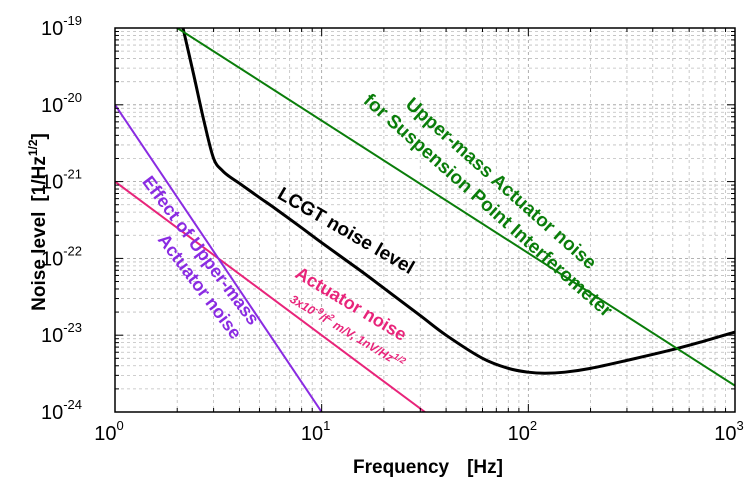  Describe the element at coordinates (61, 180) in the screenshot. I see `y-tick-label: 10-21` at that location.